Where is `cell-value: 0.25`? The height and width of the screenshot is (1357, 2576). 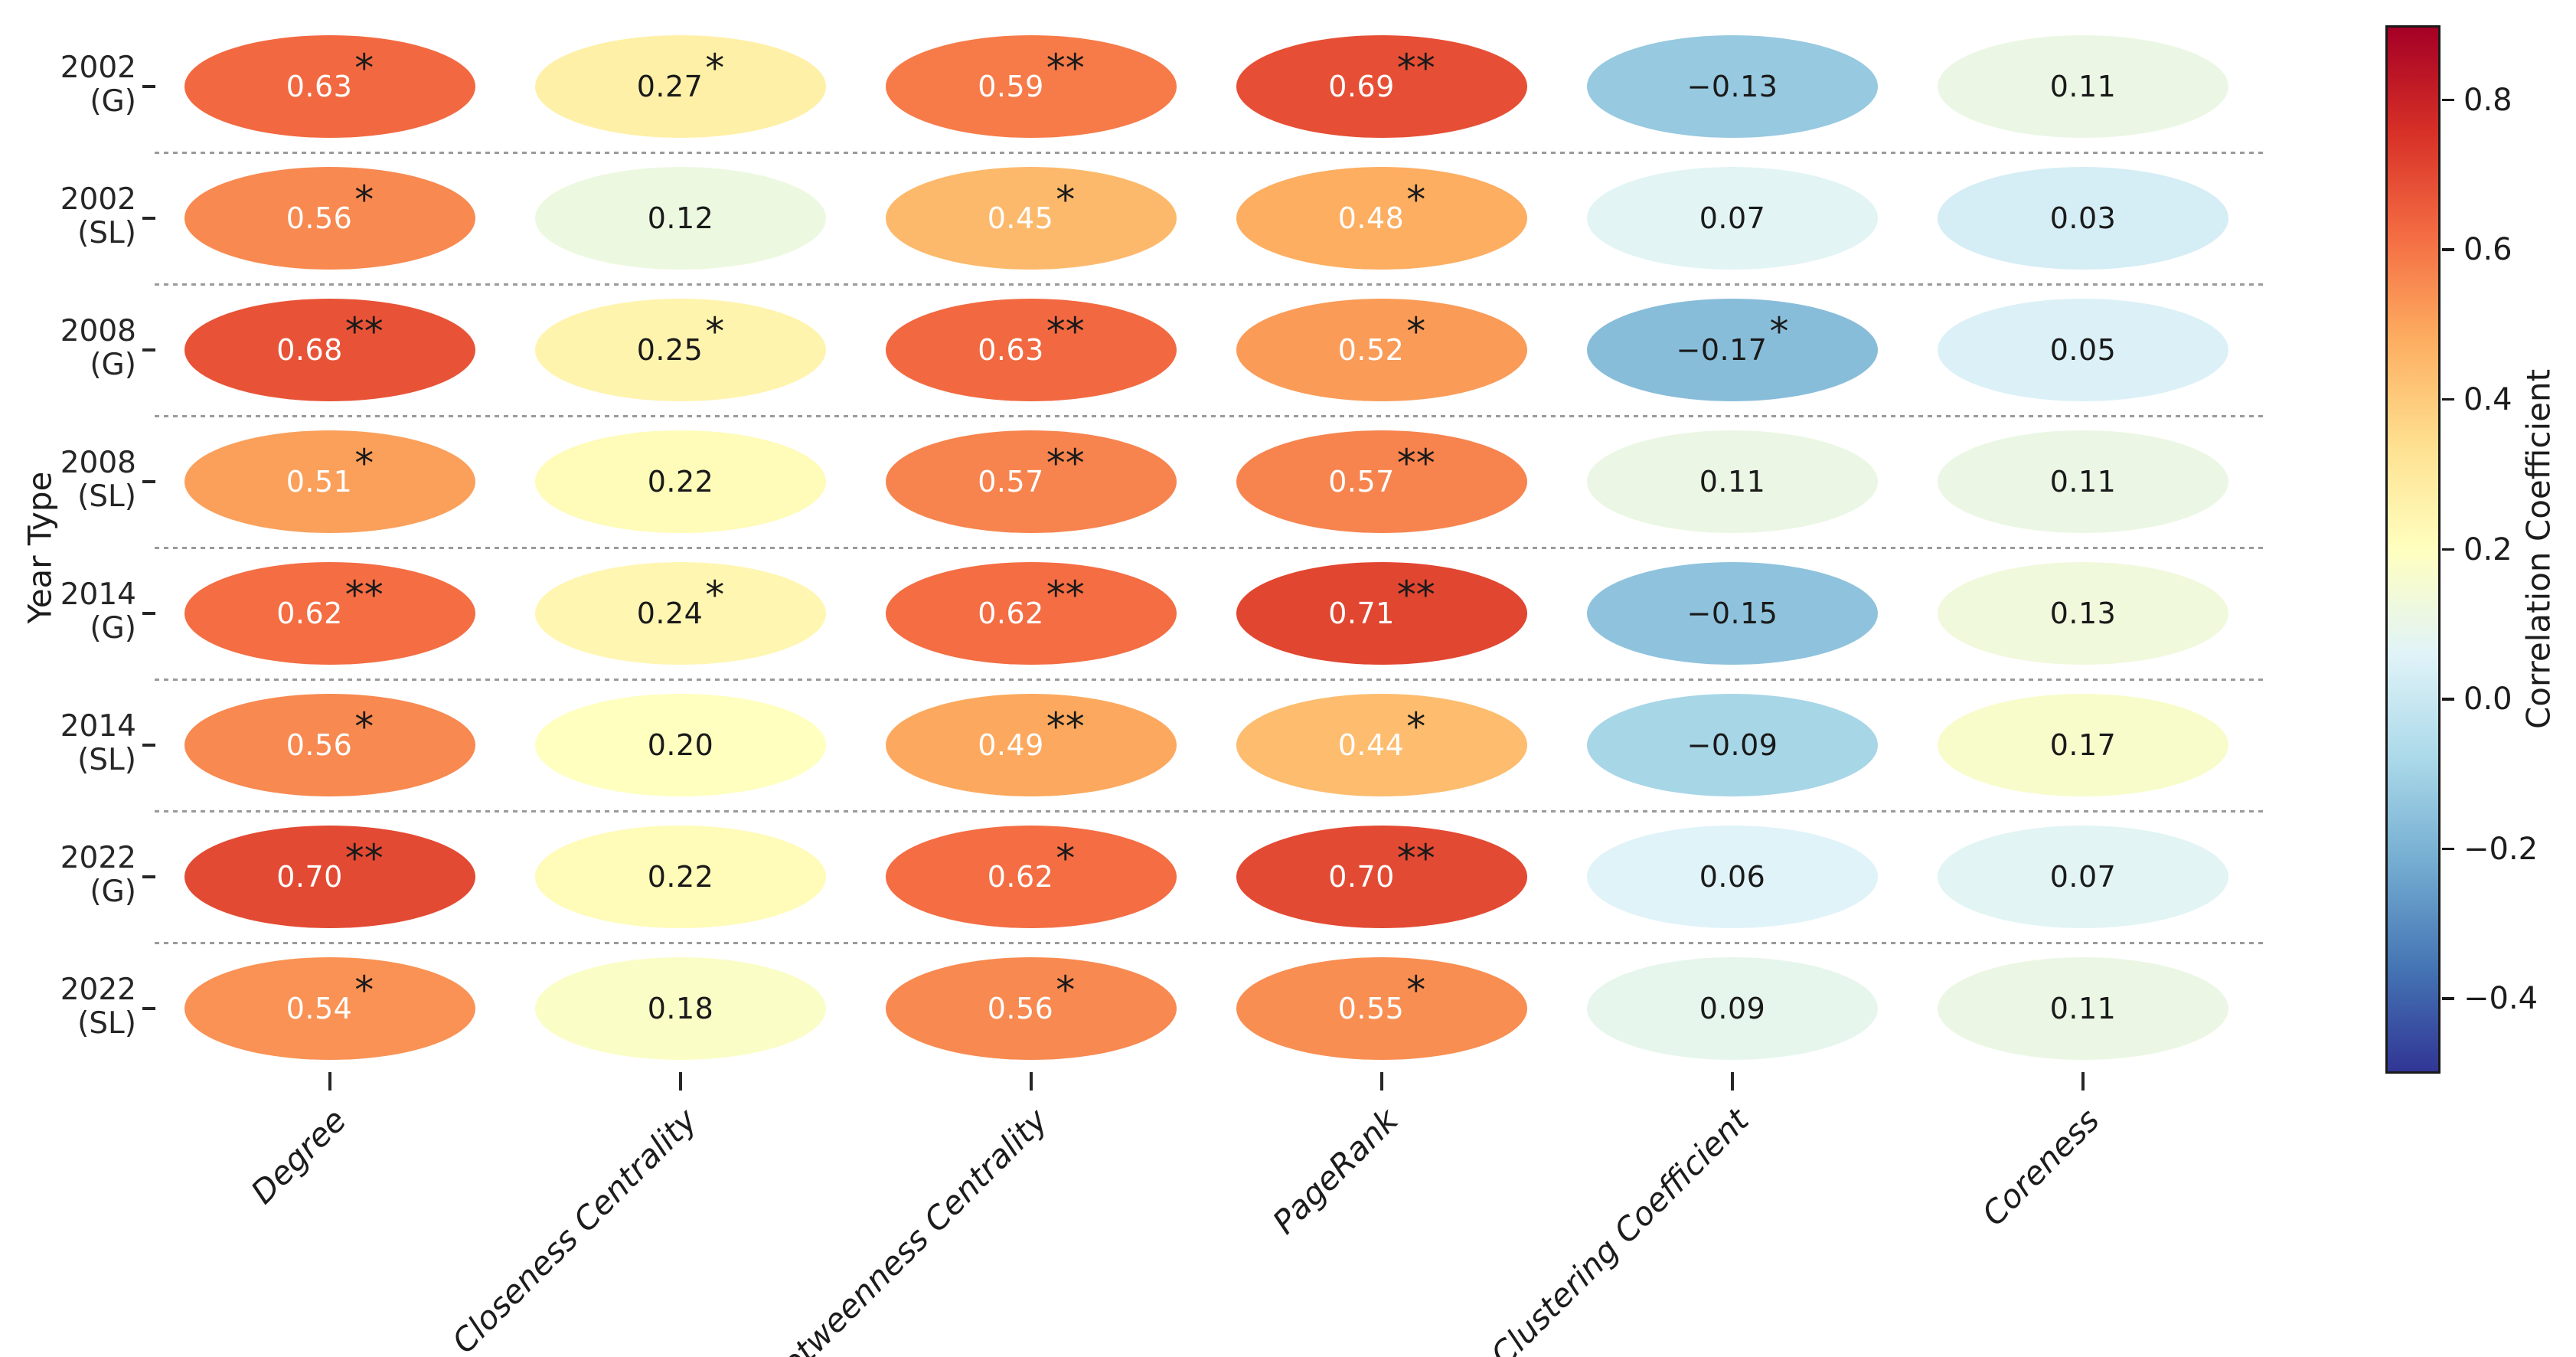 cell-value: 0.25 is located at coordinates (670, 350).